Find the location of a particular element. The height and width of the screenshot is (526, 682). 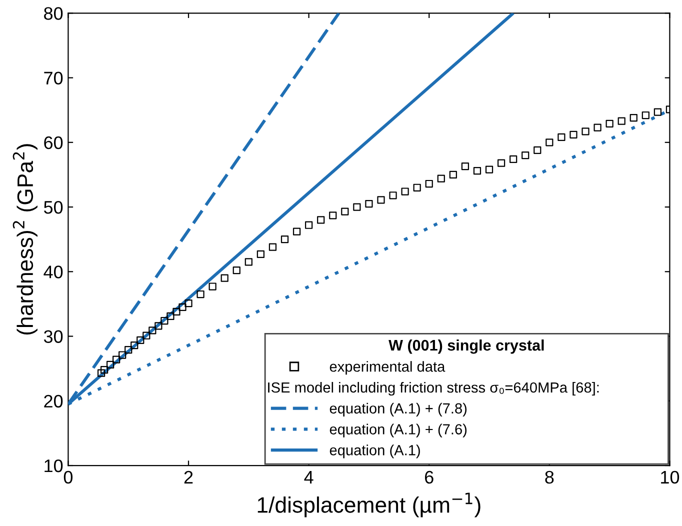

y-tick-label: 10 is located at coordinates (53, 465).